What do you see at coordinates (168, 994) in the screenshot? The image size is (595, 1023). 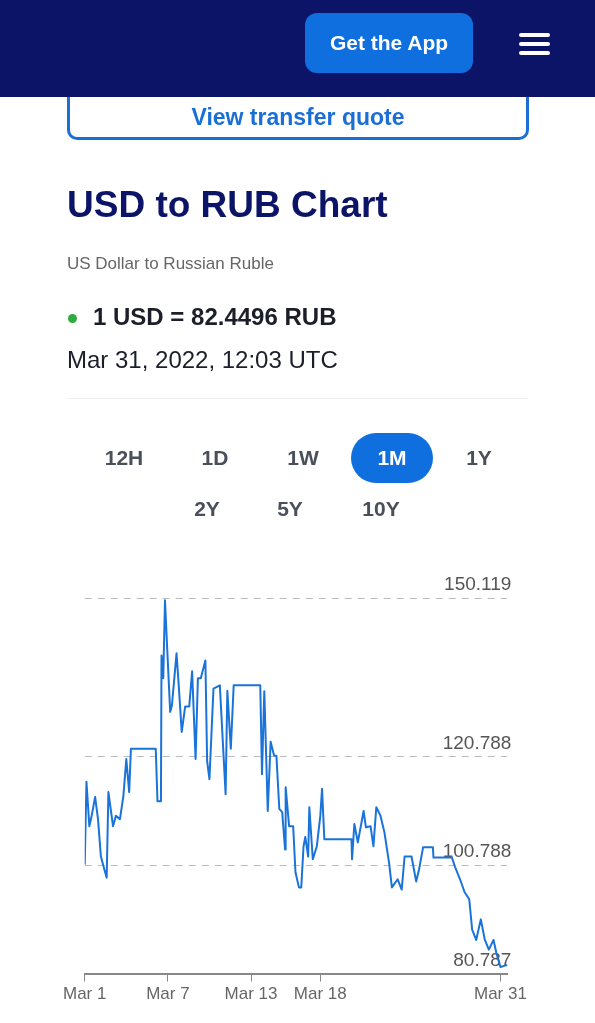 I see `x-tick-label: Mar 7` at bounding box center [168, 994].